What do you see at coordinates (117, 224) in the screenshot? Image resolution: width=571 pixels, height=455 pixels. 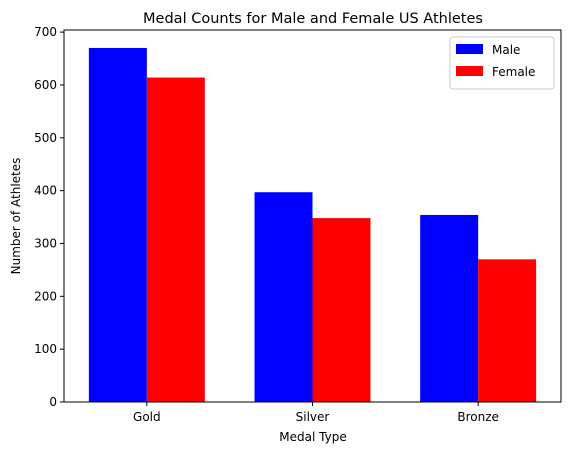 I see `bar-male-gold` at bounding box center [117, 224].